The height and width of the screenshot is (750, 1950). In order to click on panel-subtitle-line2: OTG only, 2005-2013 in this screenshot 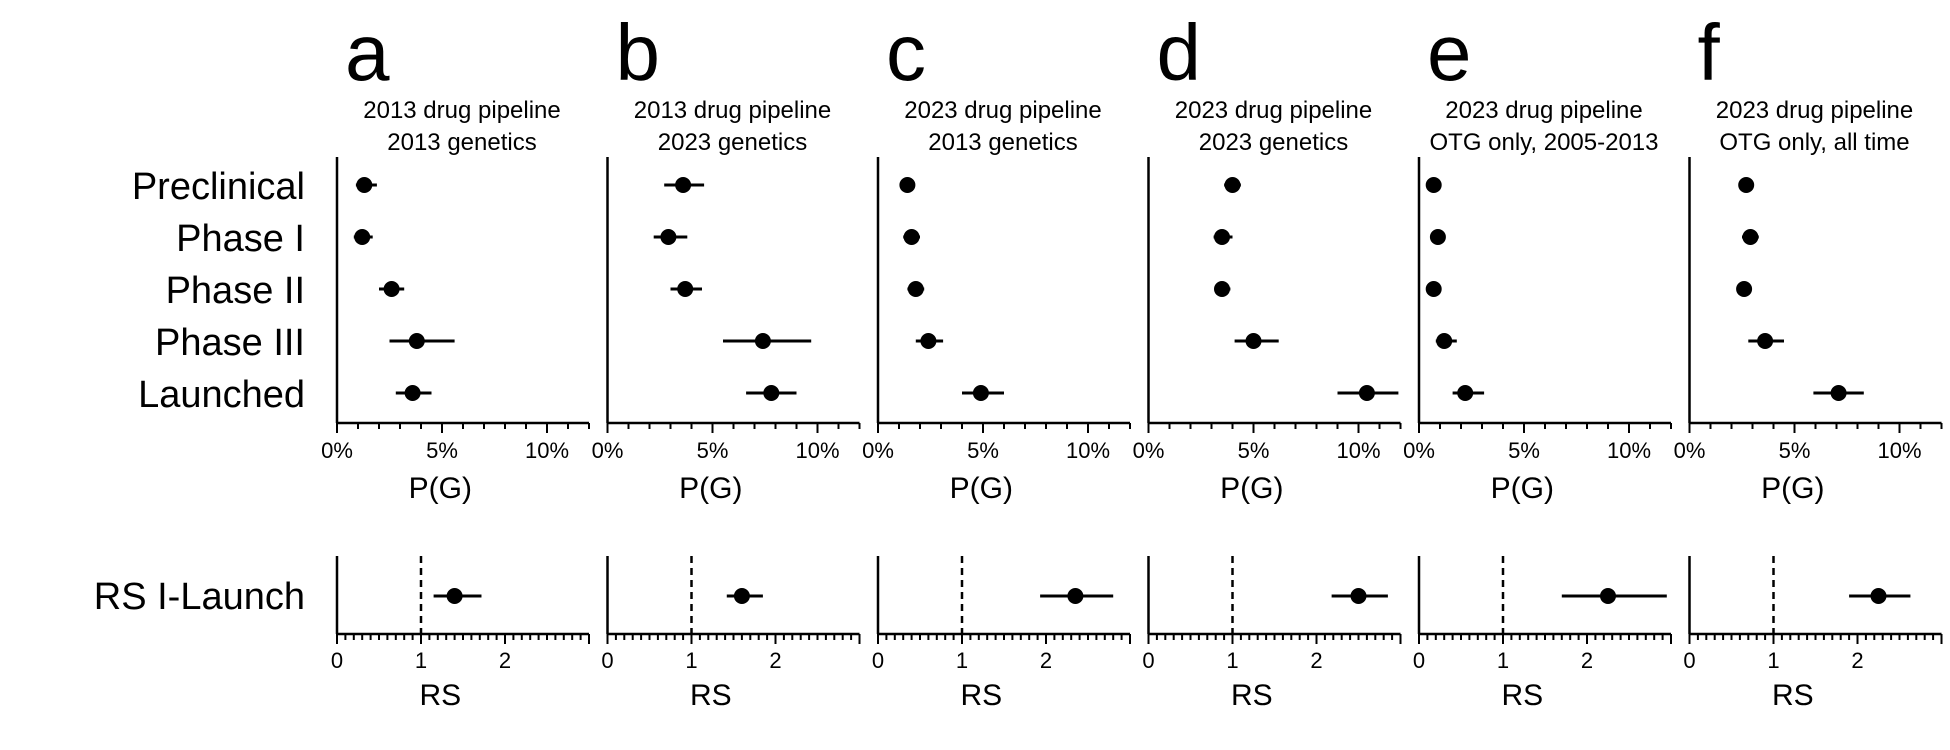, I will do `click(1543, 142)`.